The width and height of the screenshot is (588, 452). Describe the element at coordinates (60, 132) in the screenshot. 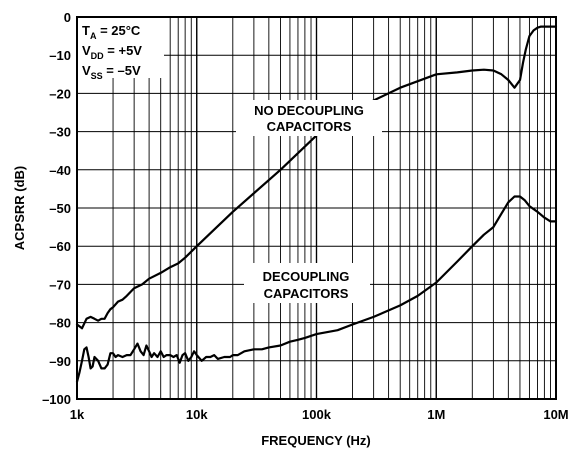

I see `y-tick-label: –30` at that location.